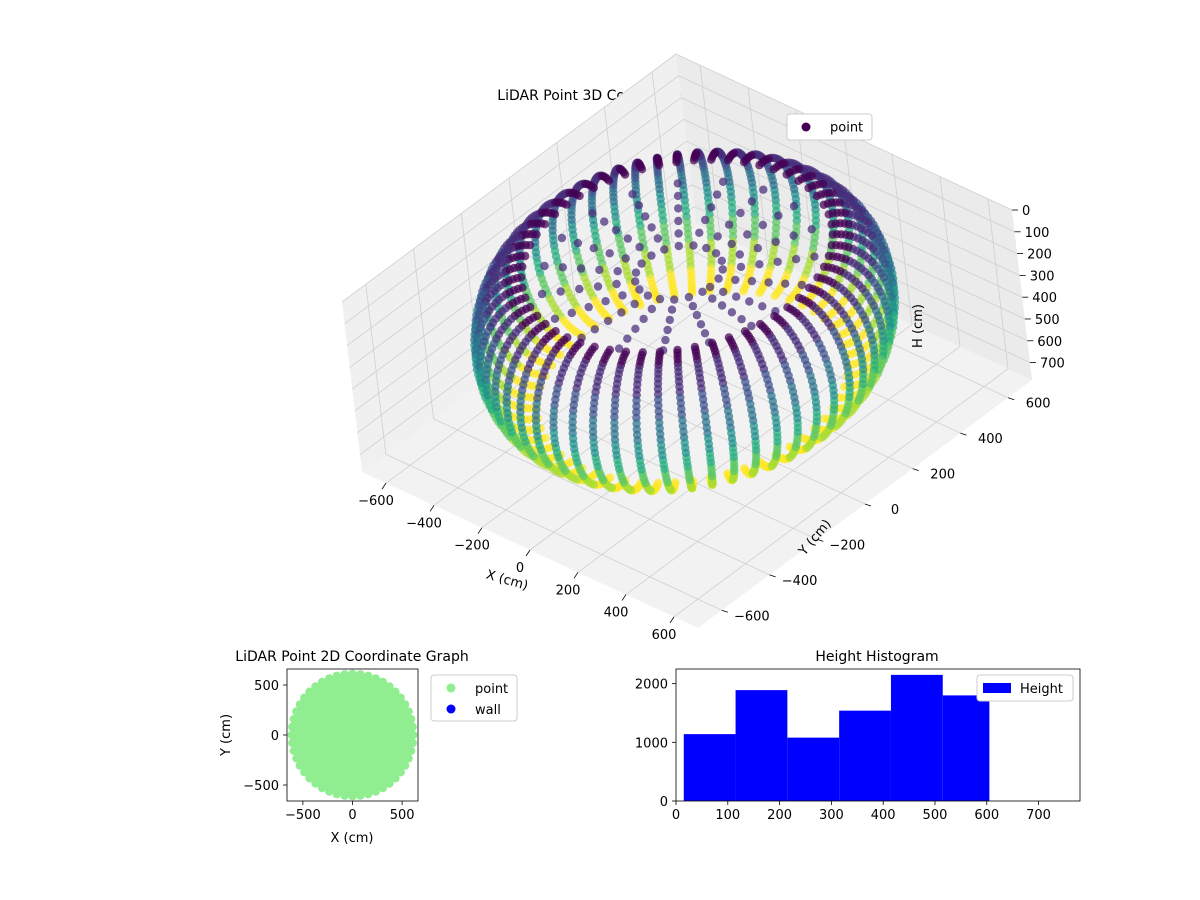 Image resolution: width=1200 pixels, height=900 pixels. Describe the element at coordinates (915, 469) in the screenshot. I see `y-tick` at that location.